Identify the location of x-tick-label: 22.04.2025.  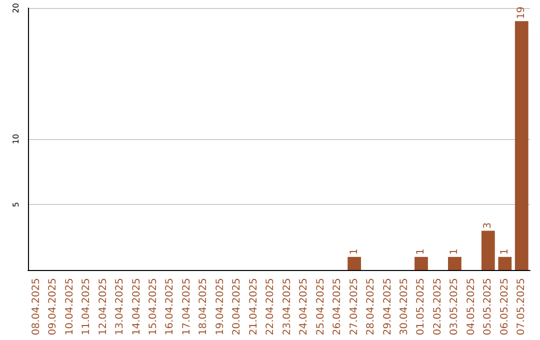
(270, 307).